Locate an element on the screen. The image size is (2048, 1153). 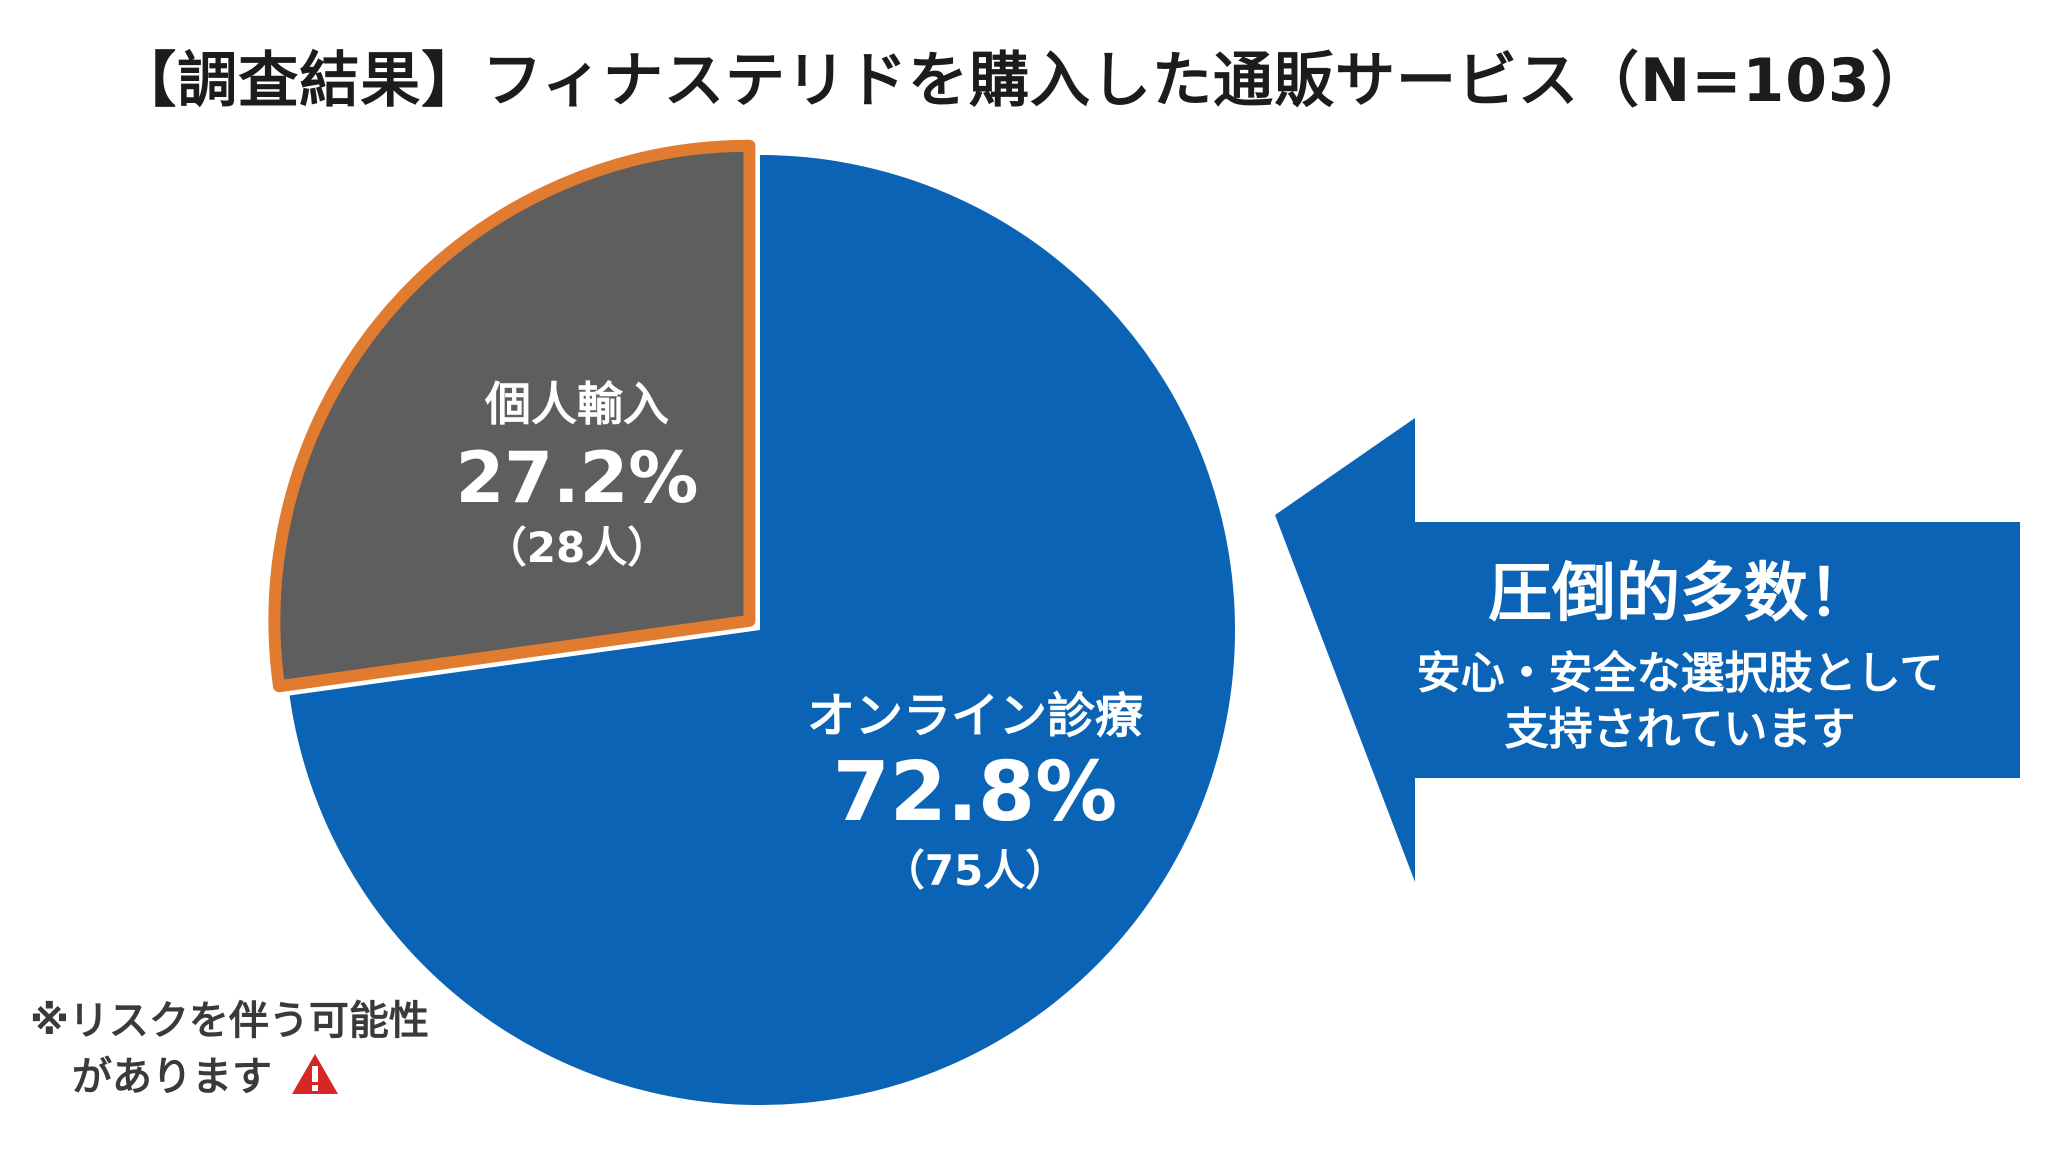
slice-percent-import: 27.2% is located at coordinates (577, 478).